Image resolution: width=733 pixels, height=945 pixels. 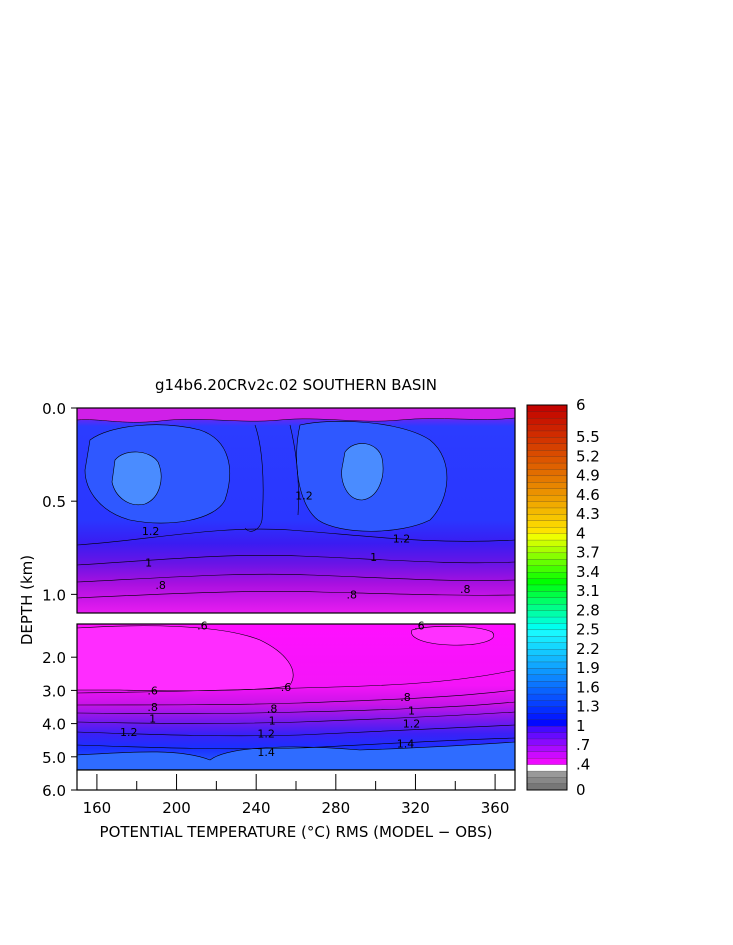 What do you see at coordinates (588, 514) in the screenshot?
I see `colorbar-label: 4.3` at bounding box center [588, 514].